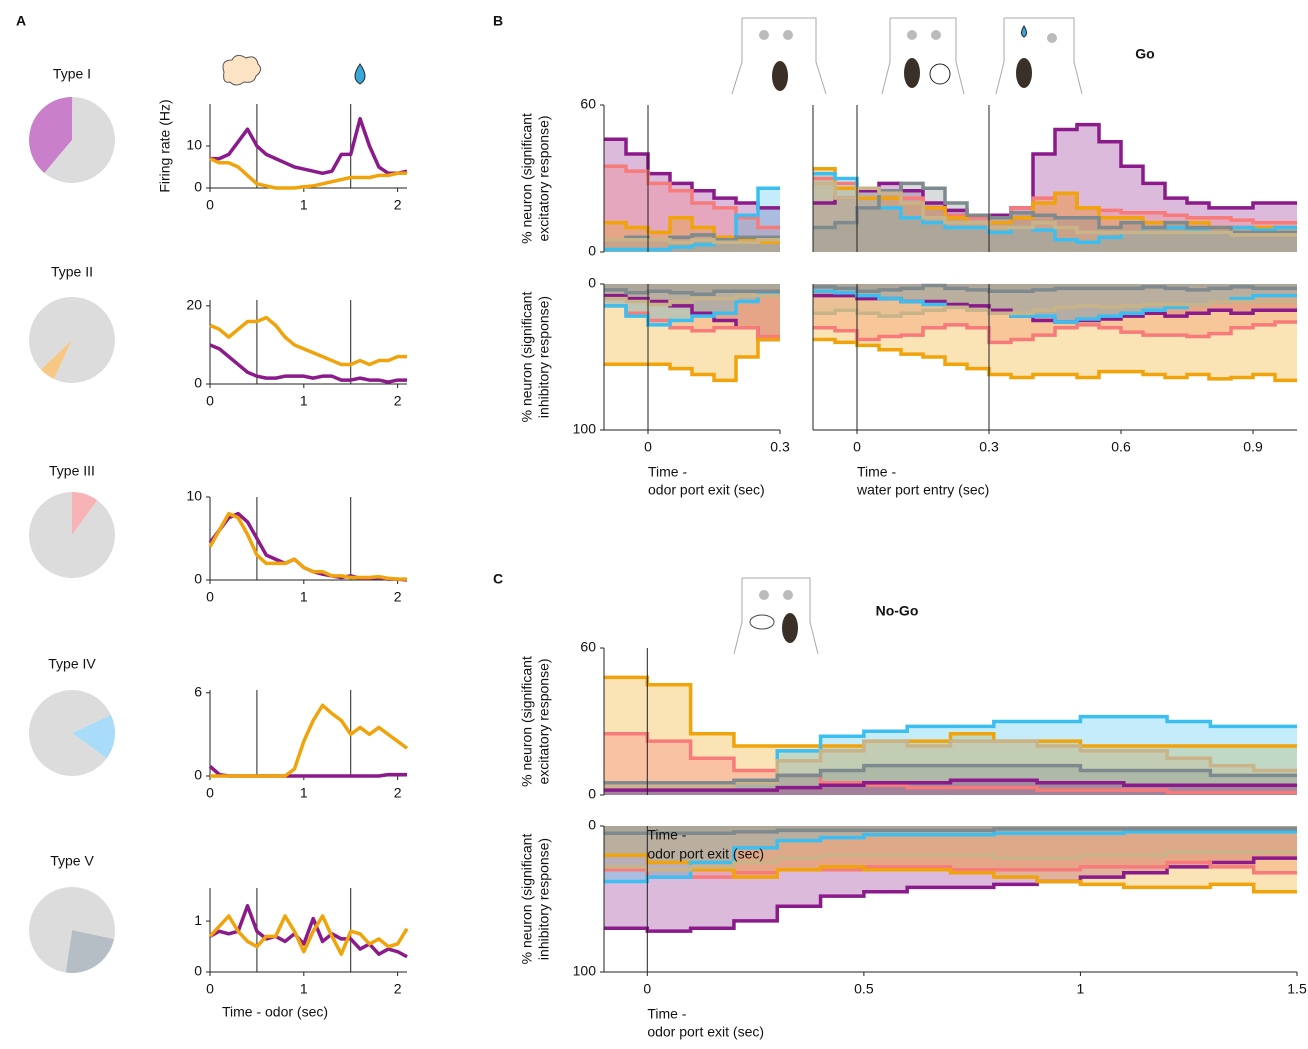 This screenshot has height=1049, width=1308. What do you see at coordinates (666, 835) in the screenshot?
I see `annotation: Time -` at bounding box center [666, 835].